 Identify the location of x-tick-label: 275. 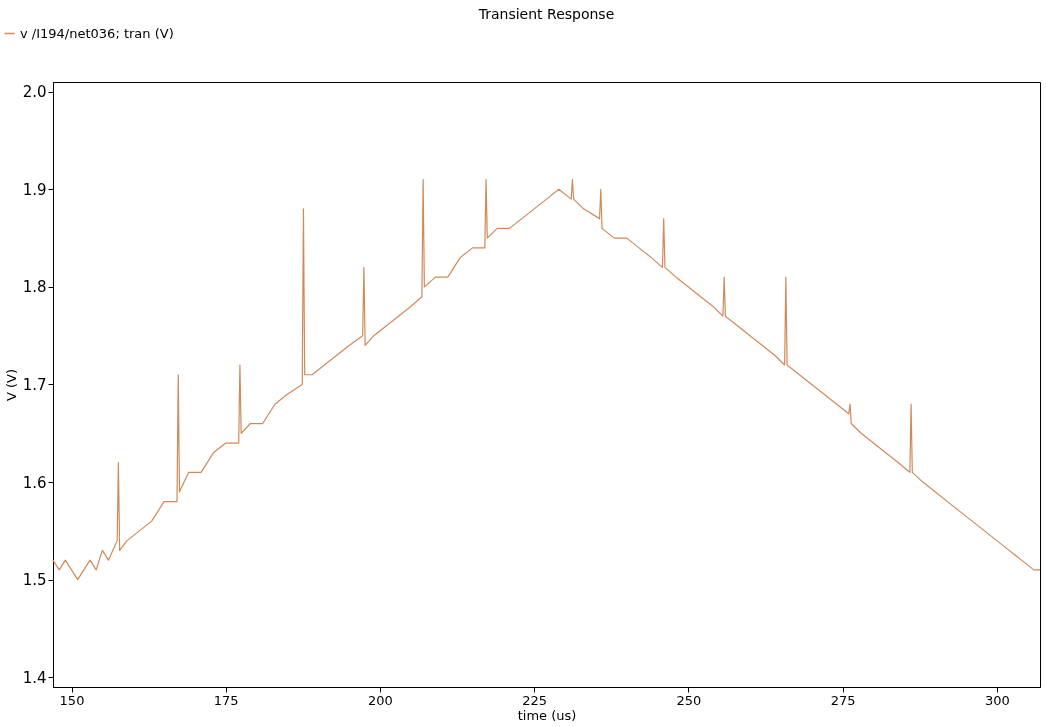
(843, 700).